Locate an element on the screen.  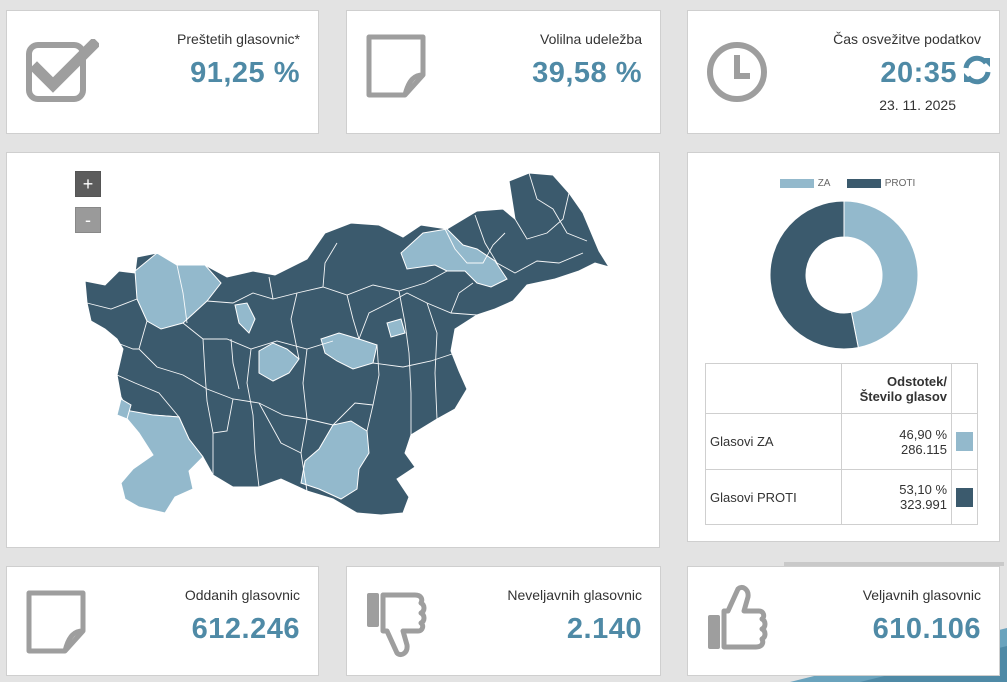
row-values: 46,90 % 286.115 is located at coordinates (896, 441).